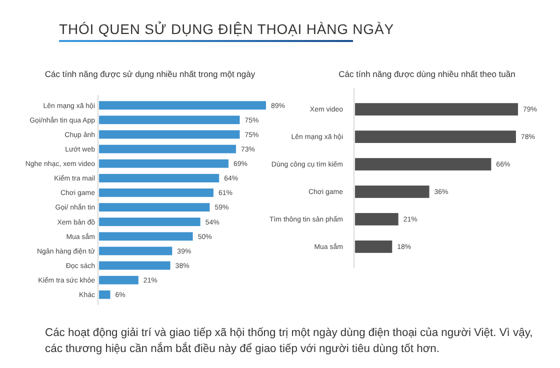 The width and height of the screenshot is (560, 368). Describe the element at coordinates (427, 74) in the screenshot. I see `chart-subtitle: Các tính năng được dùng nhiều nhất theo tuần` at that location.